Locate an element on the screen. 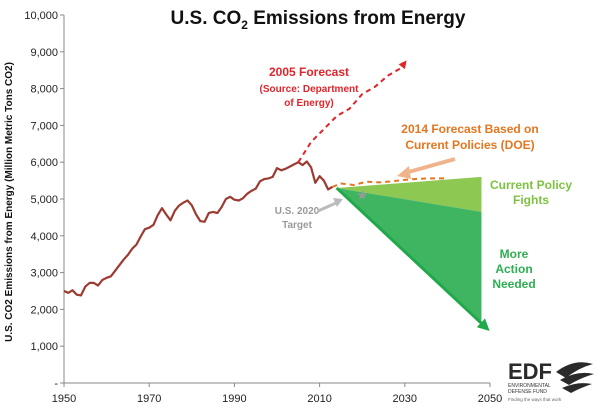 This screenshot has height=412, width=600. target-label-2: Target is located at coordinates (297, 225).